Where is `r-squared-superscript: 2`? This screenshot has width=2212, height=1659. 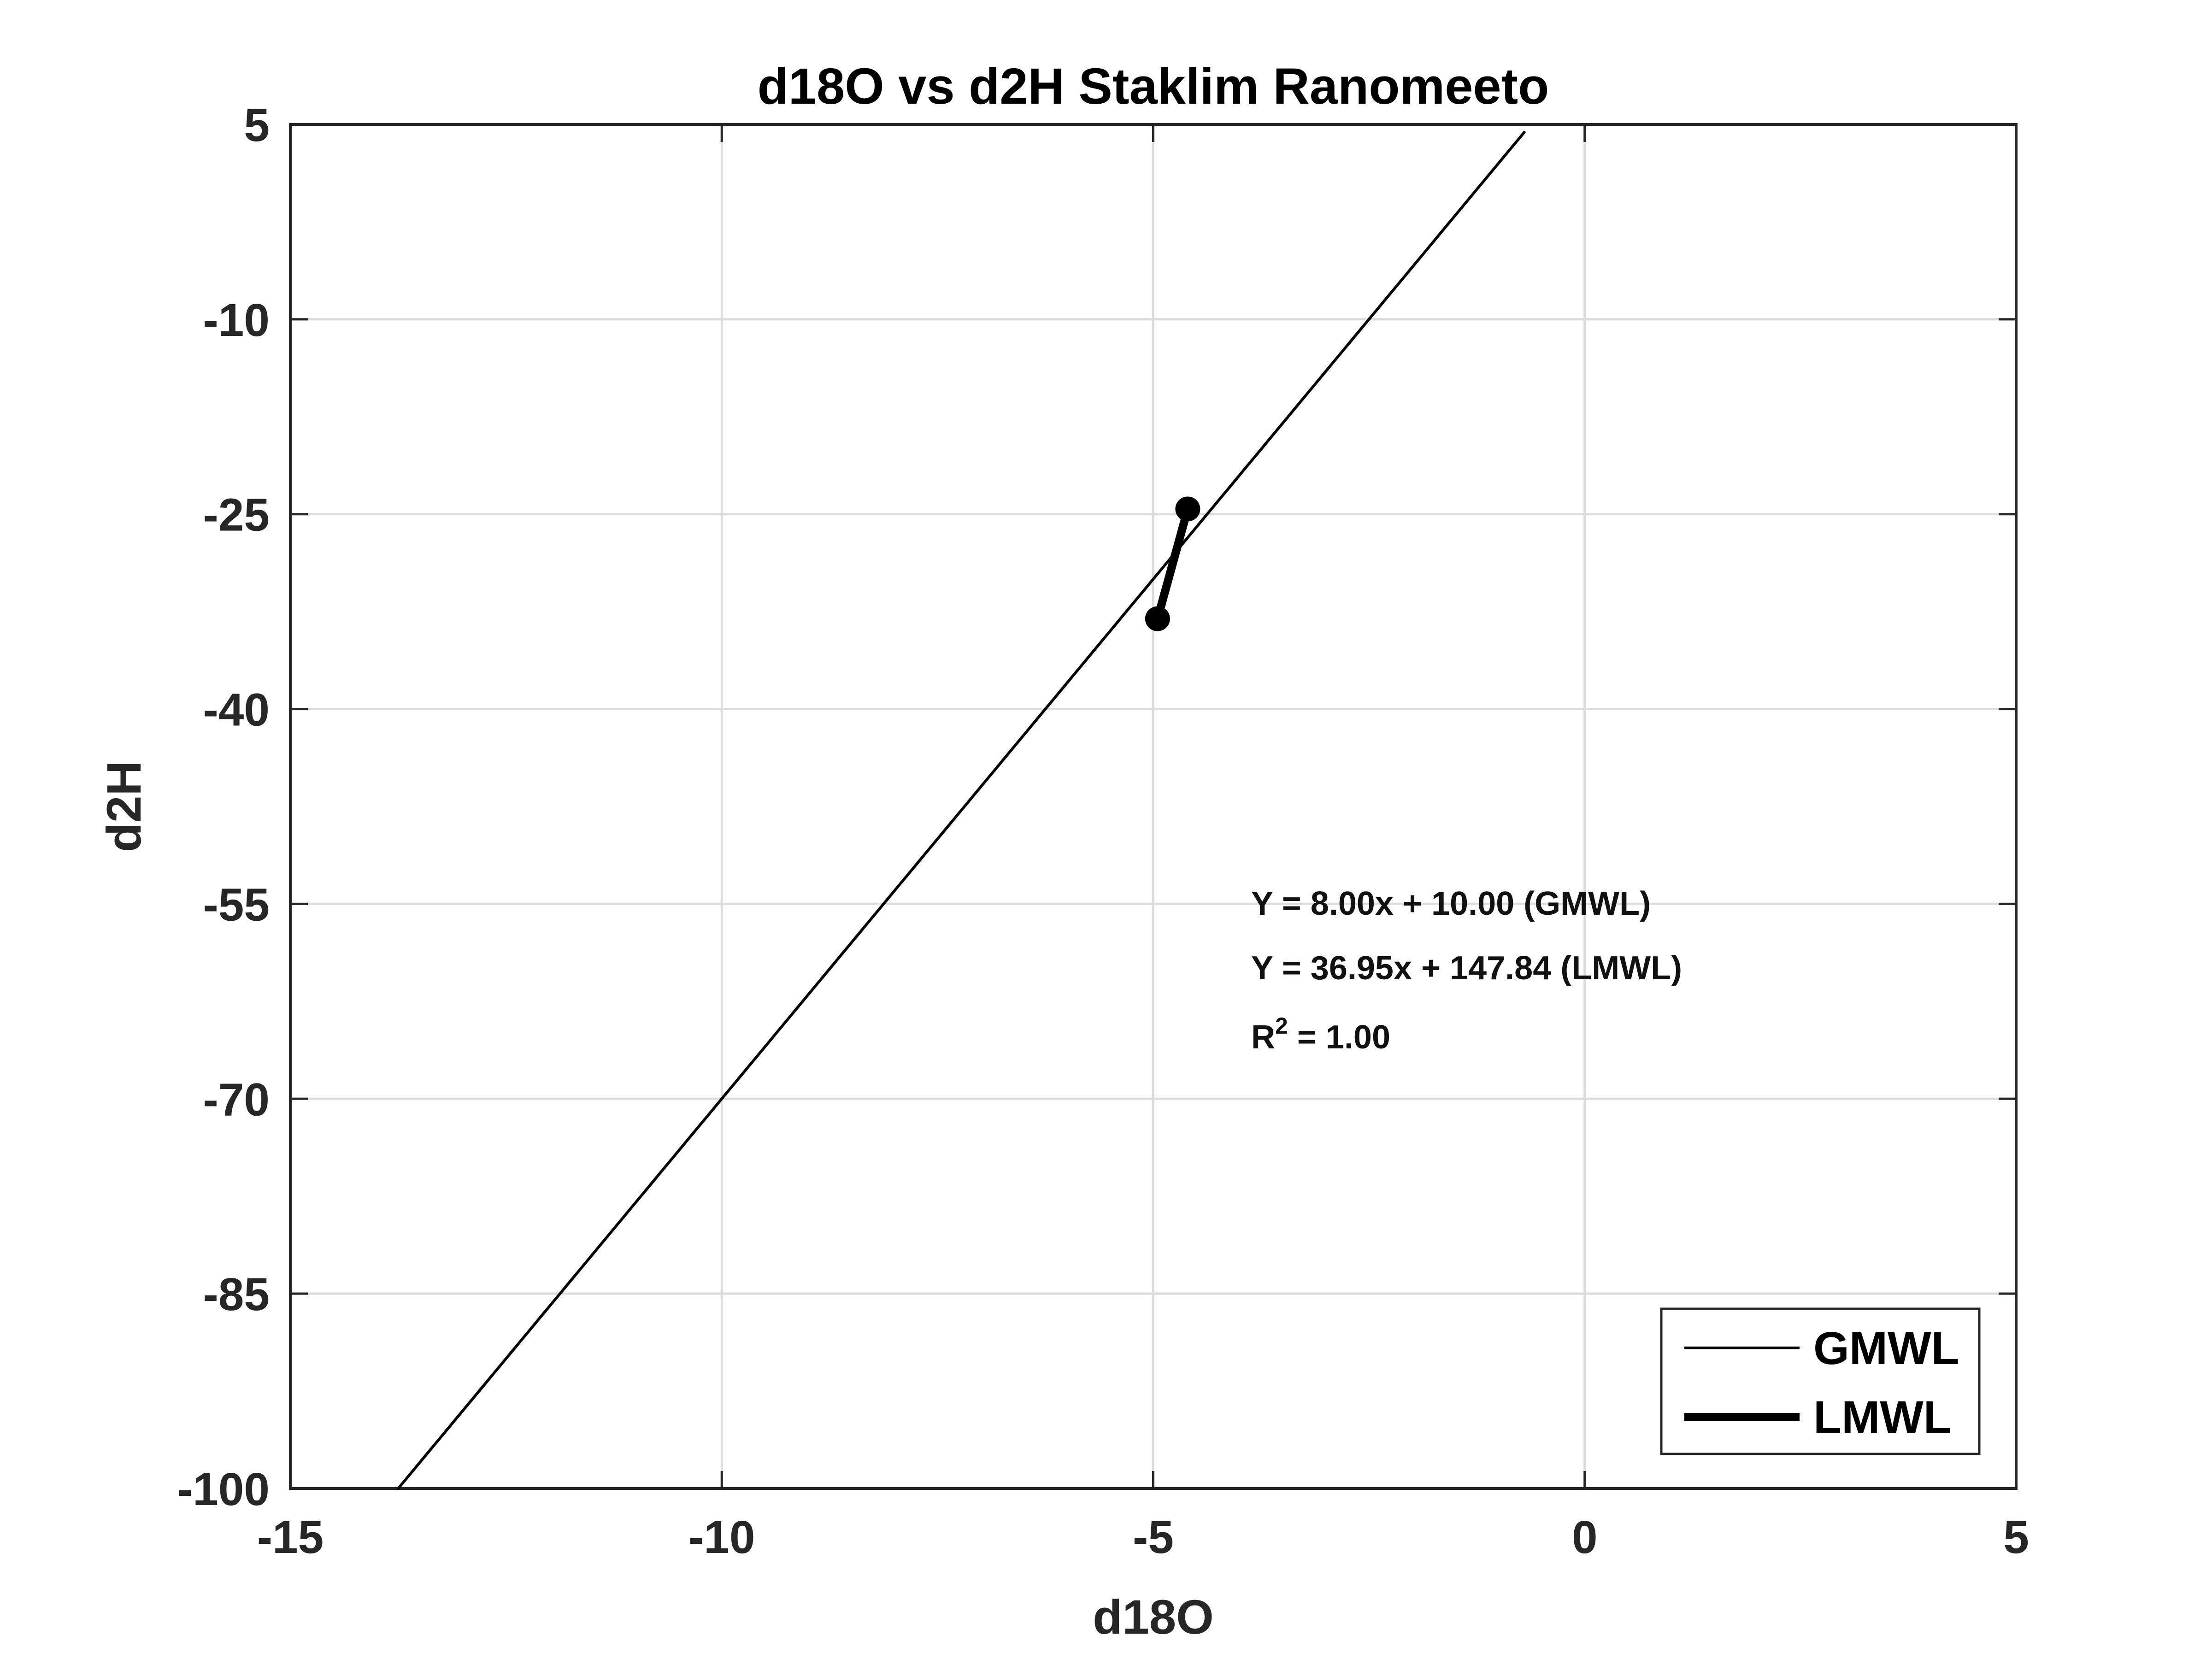
r-squared-superscript: 2 is located at coordinates (1281, 1026).